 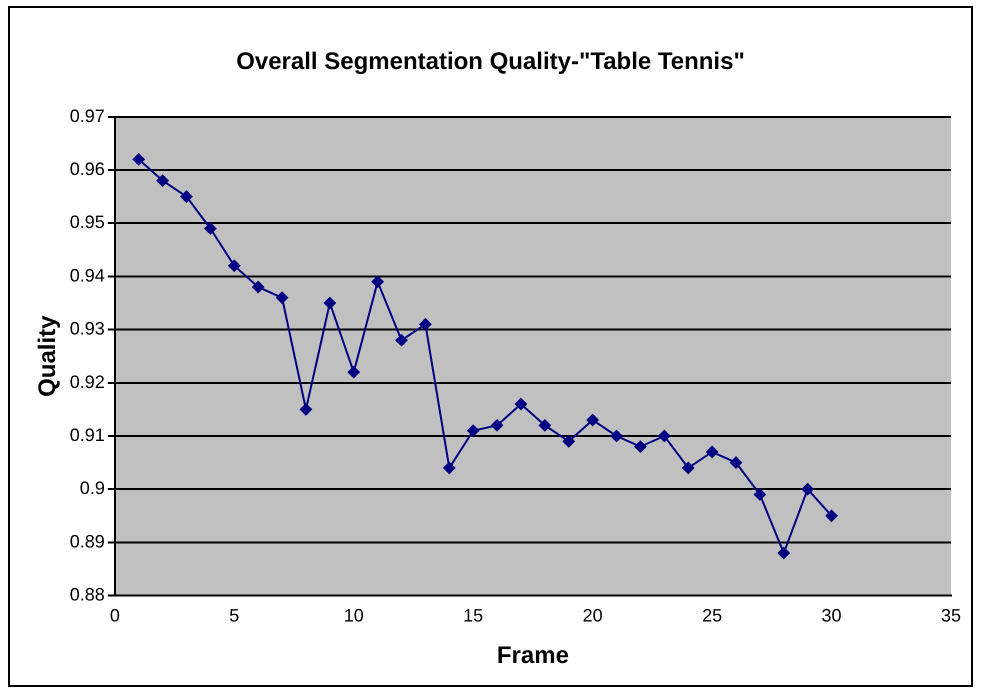 What do you see at coordinates (87, 382) in the screenshot?
I see `y-tick-label: 0.92` at bounding box center [87, 382].